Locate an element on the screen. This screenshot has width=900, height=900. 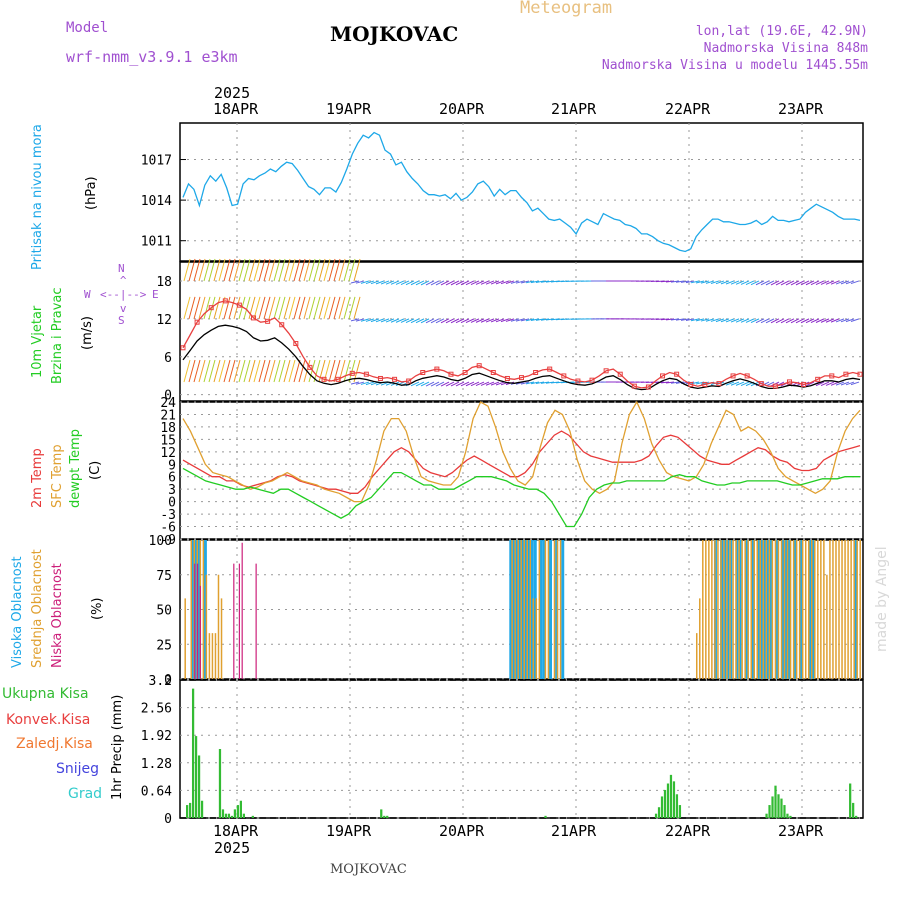
precip-tick-label: 0 is located at coordinates (168, 819).